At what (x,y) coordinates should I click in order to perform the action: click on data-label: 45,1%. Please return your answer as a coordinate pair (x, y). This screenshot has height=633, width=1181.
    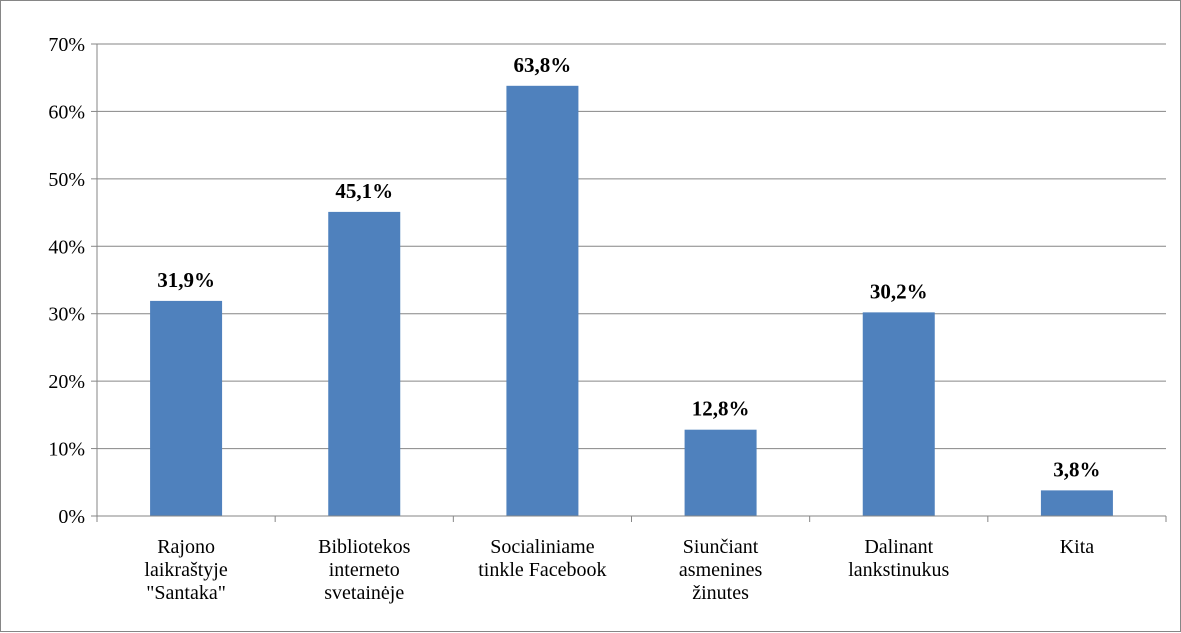
    Looking at the image, I should click on (364, 191).